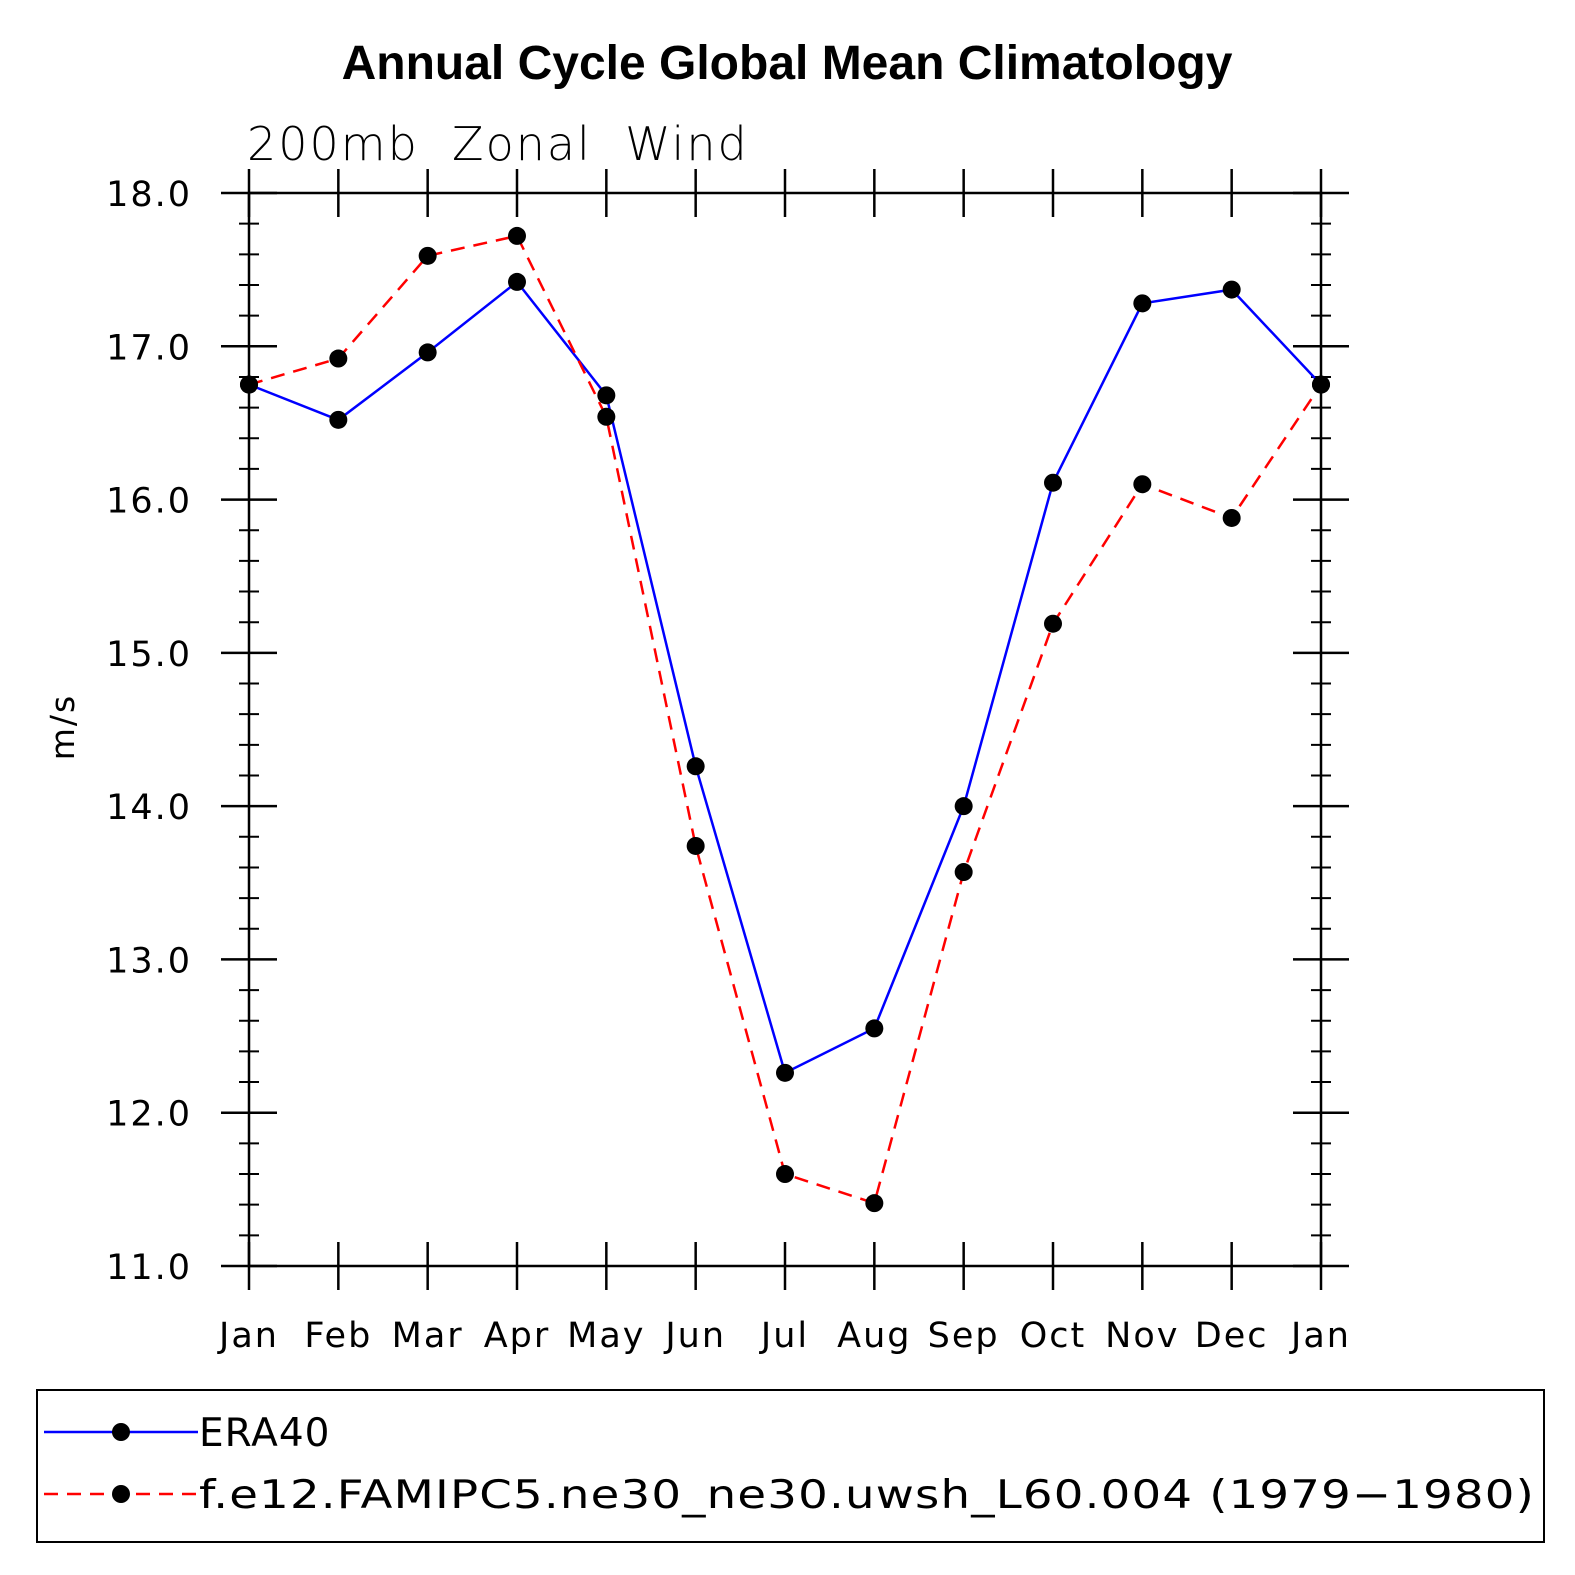 The width and height of the screenshot is (1575, 1575). What do you see at coordinates (149, 808) in the screenshot?
I see `y-tick-label: 14.0` at bounding box center [149, 808].